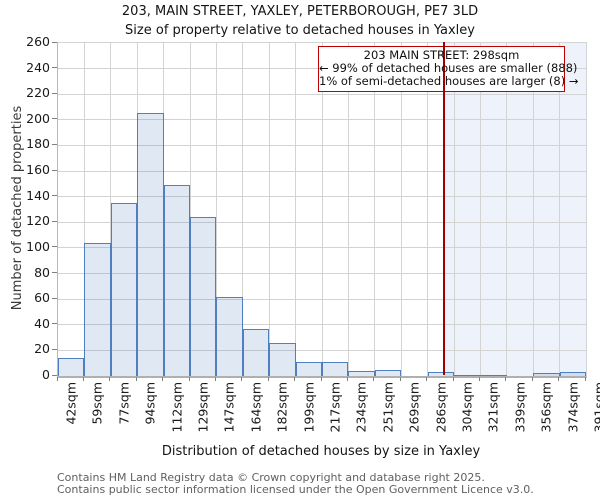  Describe the element at coordinates (520, 407) in the screenshot. I see `x-tick-label: 339sqm` at that location.